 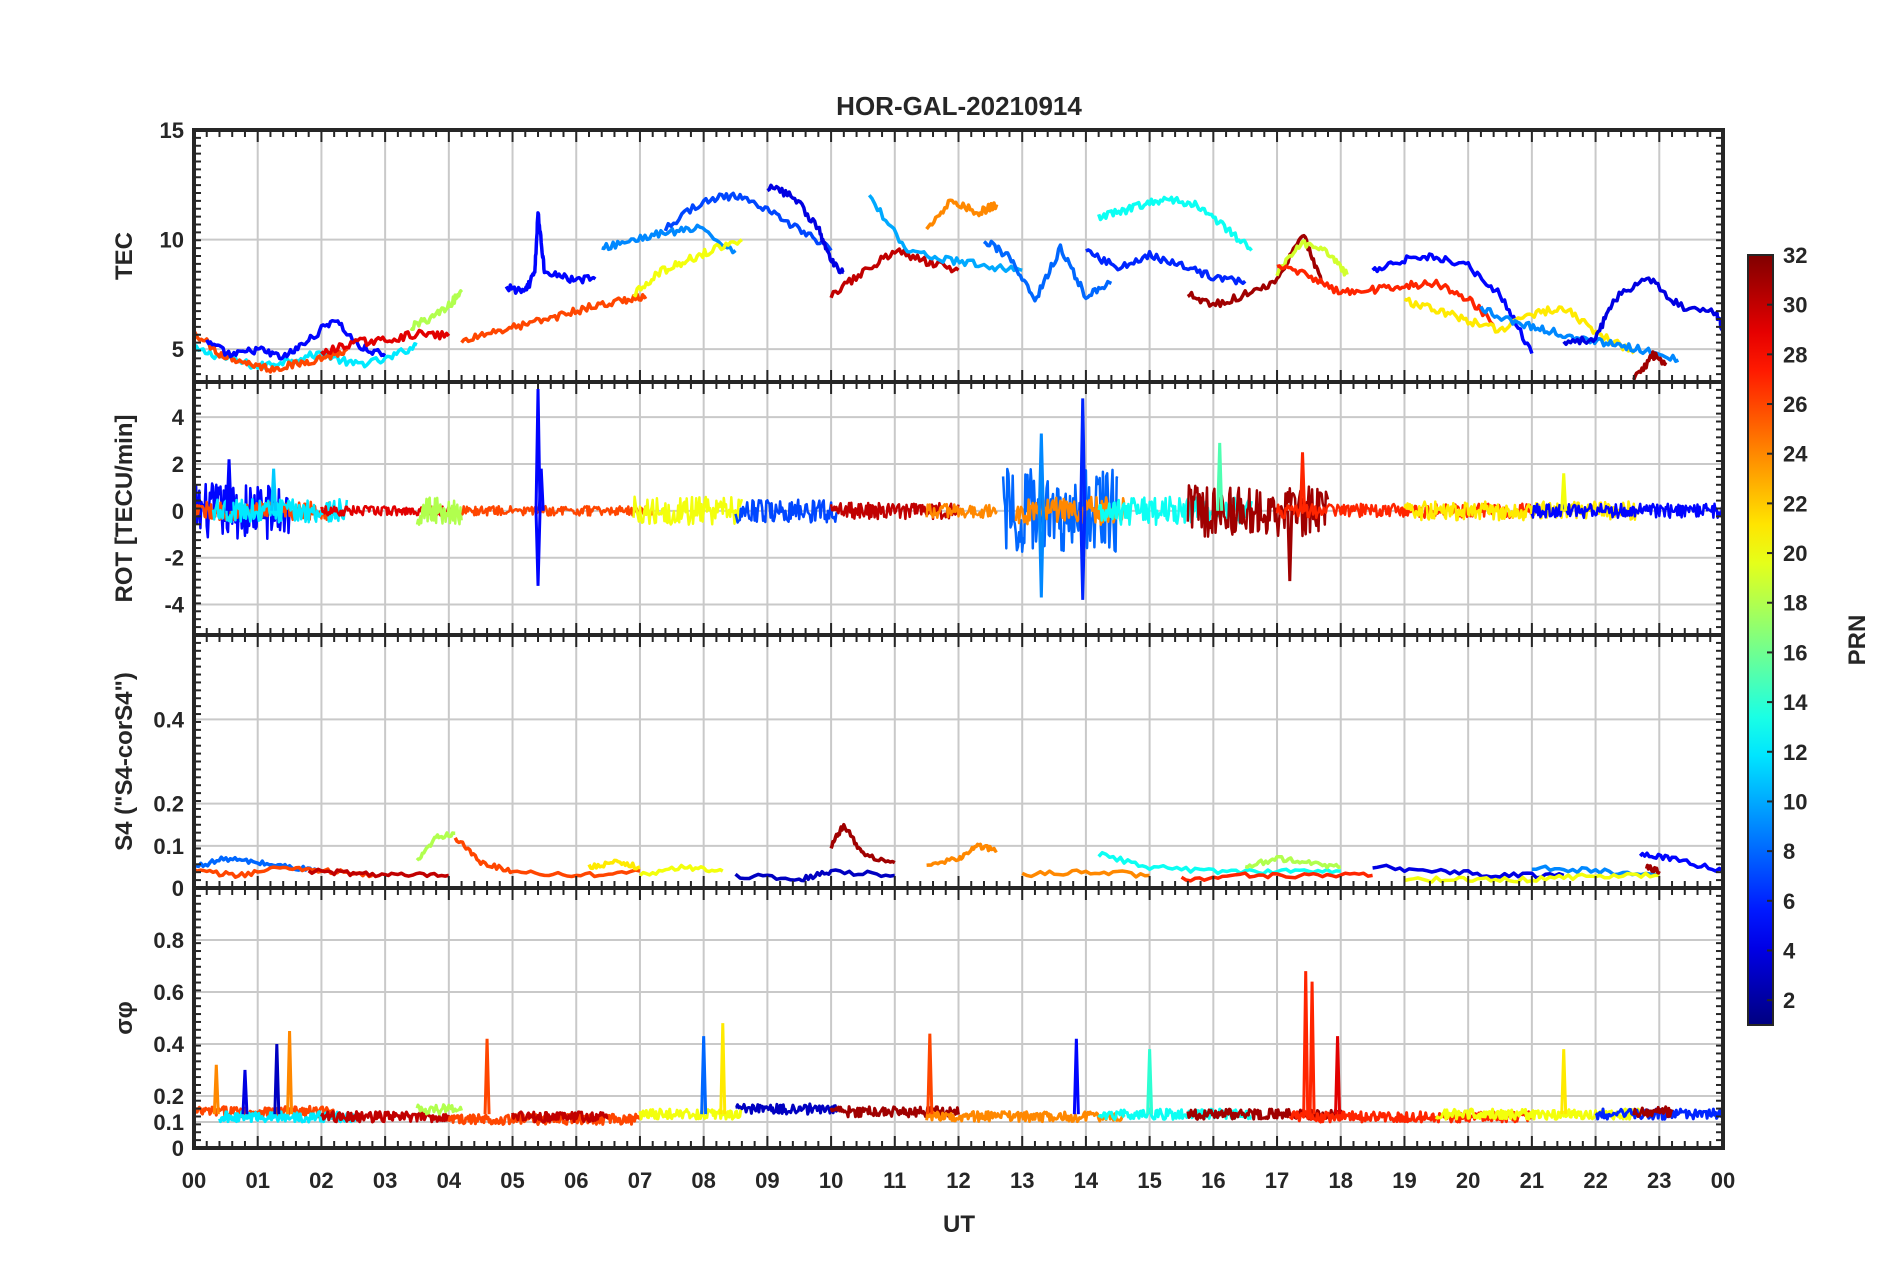 What do you see at coordinates (174, 605) in the screenshot?
I see `y-tick-label: -4` at bounding box center [174, 605].